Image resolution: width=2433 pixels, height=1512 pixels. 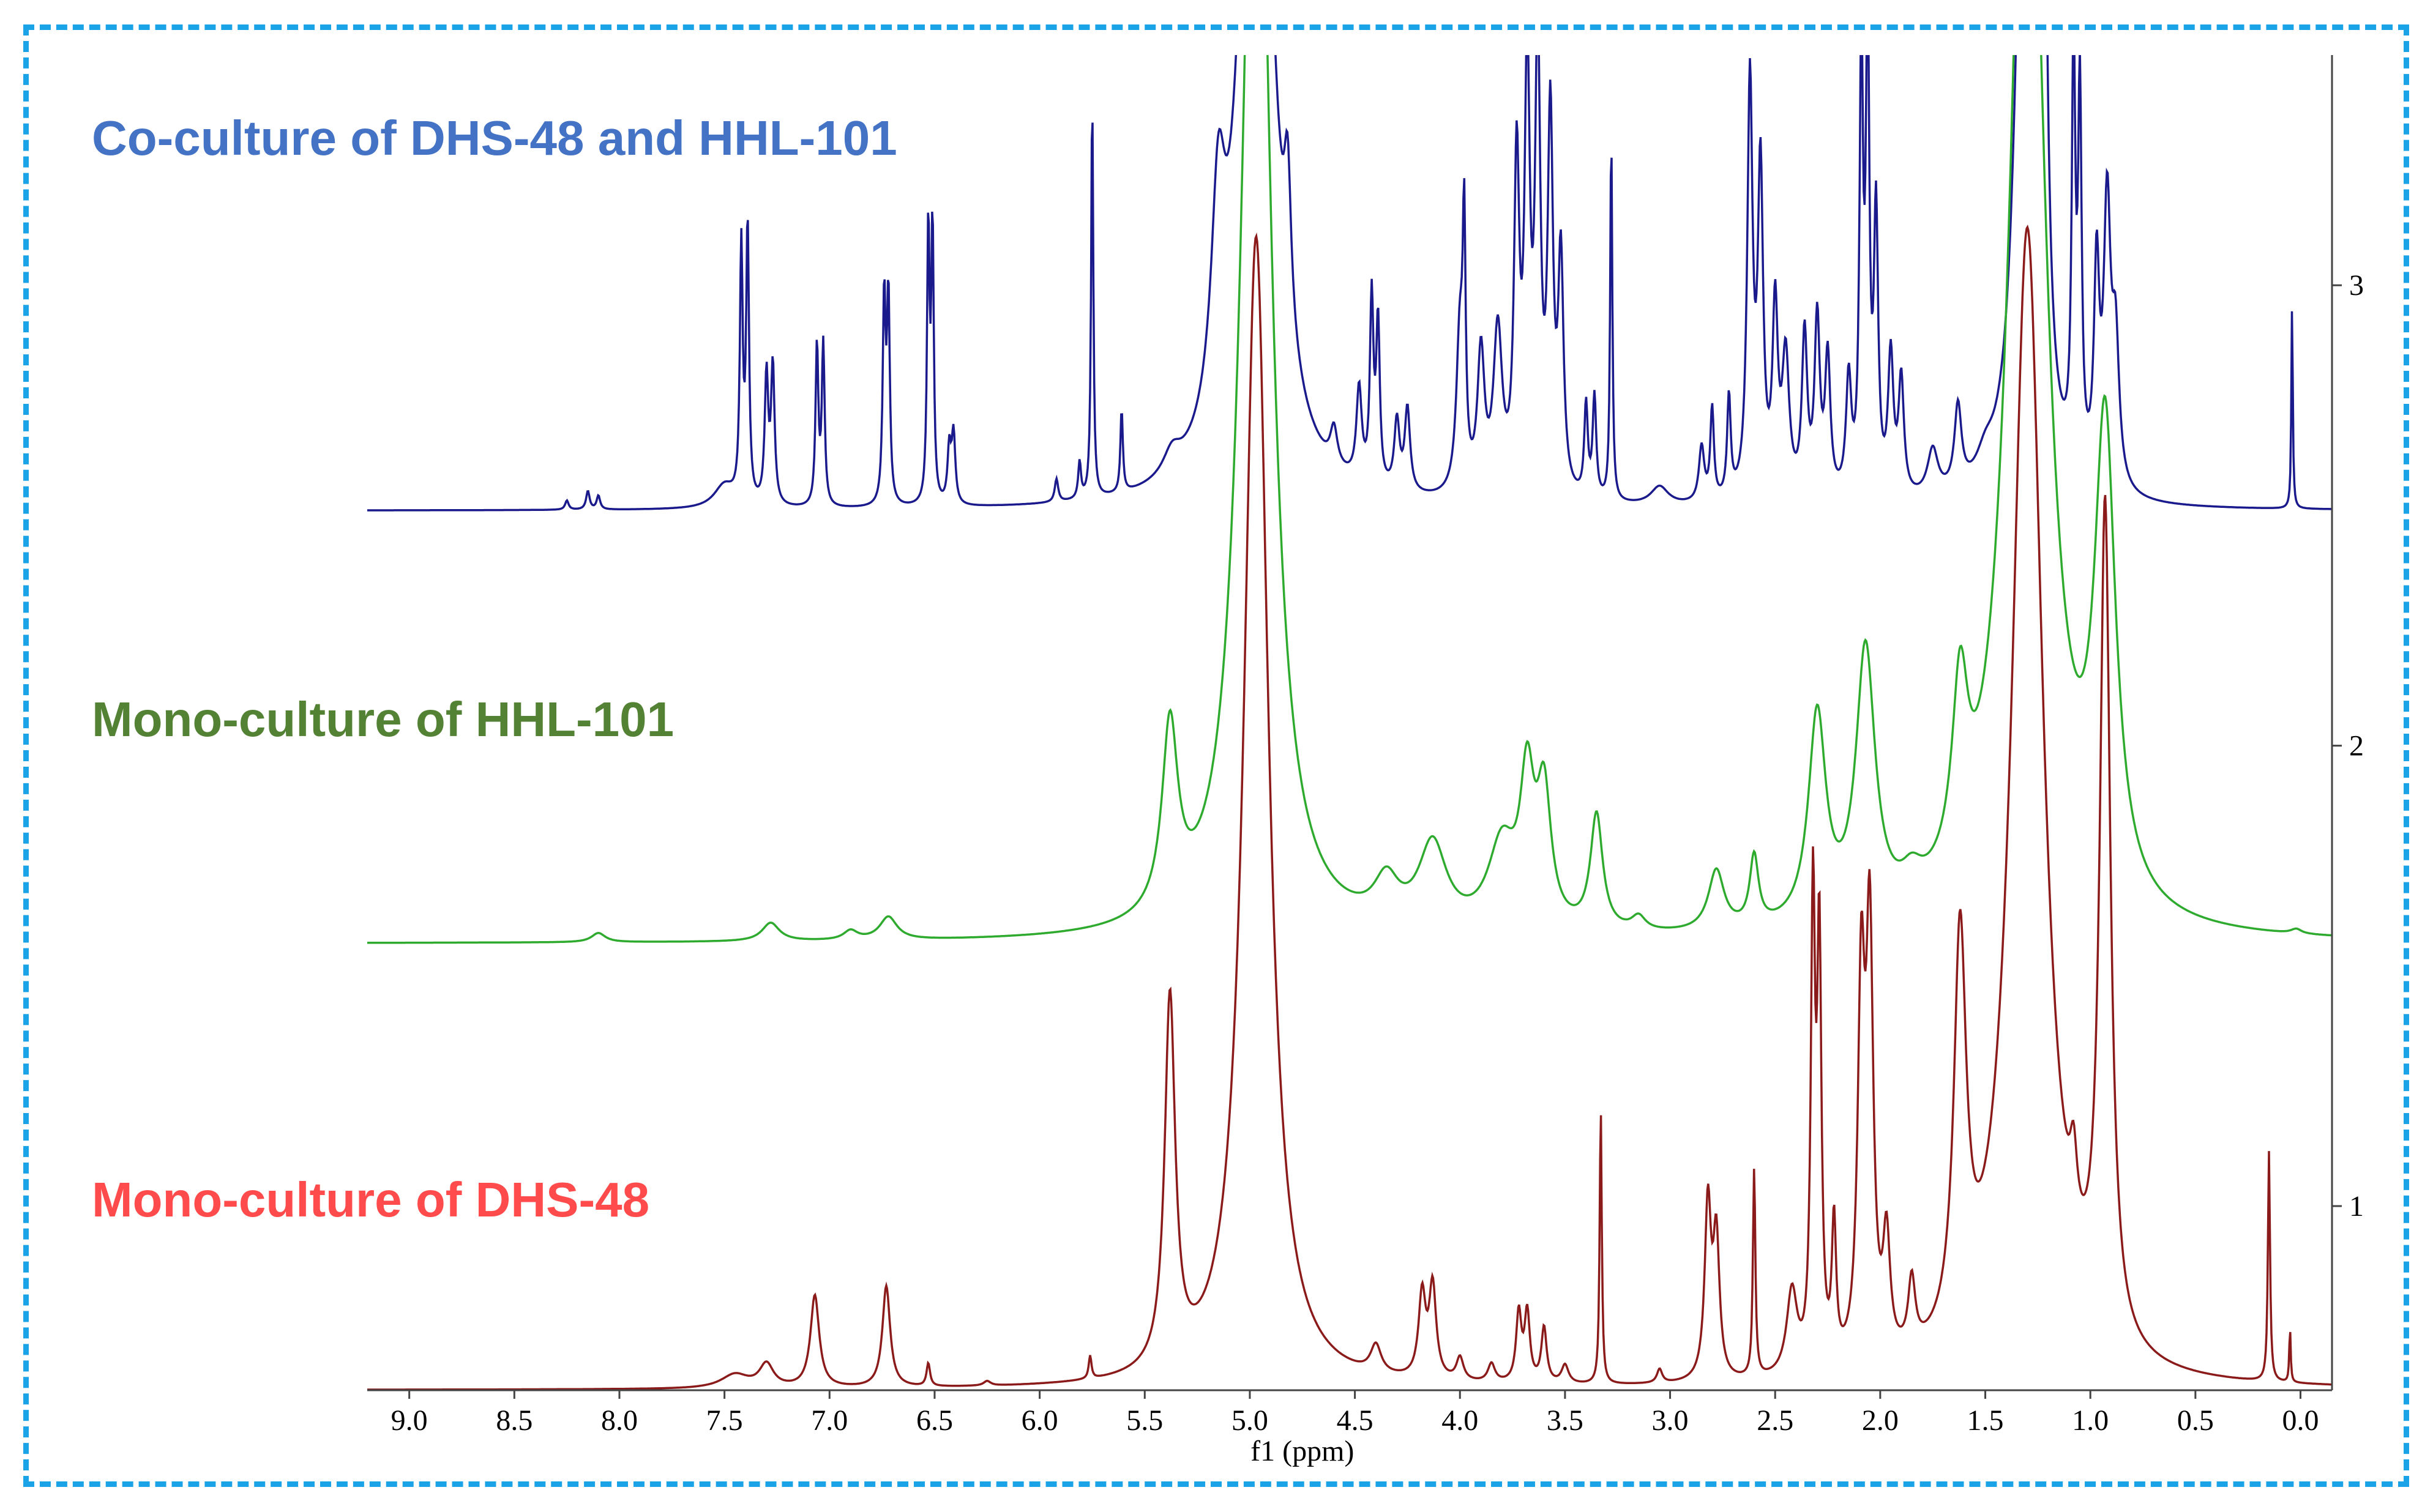 What do you see at coordinates (371, 1199) in the screenshot?
I see `dhs48-label: Mono-culture of DHS-48` at bounding box center [371, 1199].